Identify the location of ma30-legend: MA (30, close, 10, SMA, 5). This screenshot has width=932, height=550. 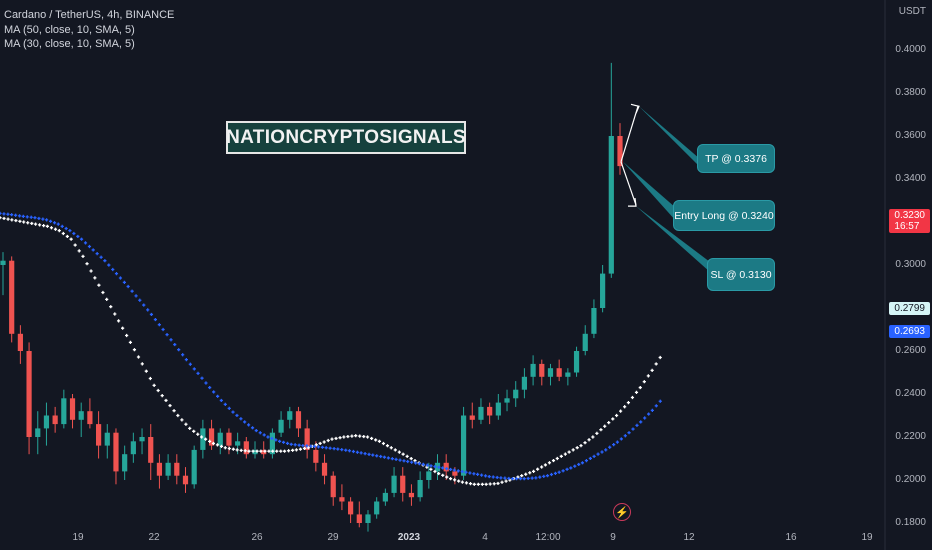
(69, 44).